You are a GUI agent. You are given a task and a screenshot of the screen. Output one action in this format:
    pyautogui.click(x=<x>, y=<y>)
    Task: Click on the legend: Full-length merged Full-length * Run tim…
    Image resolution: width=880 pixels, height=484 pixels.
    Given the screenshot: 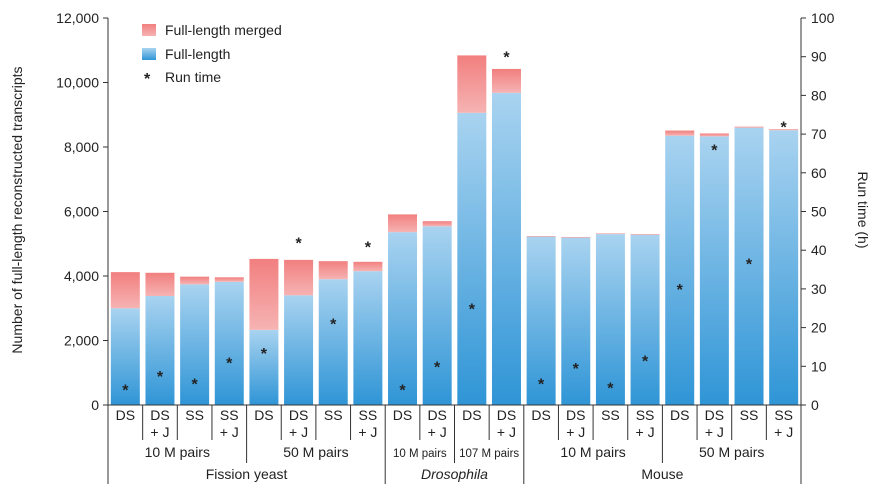 What is the action you would take?
    pyautogui.click(x=212, y=55)
    